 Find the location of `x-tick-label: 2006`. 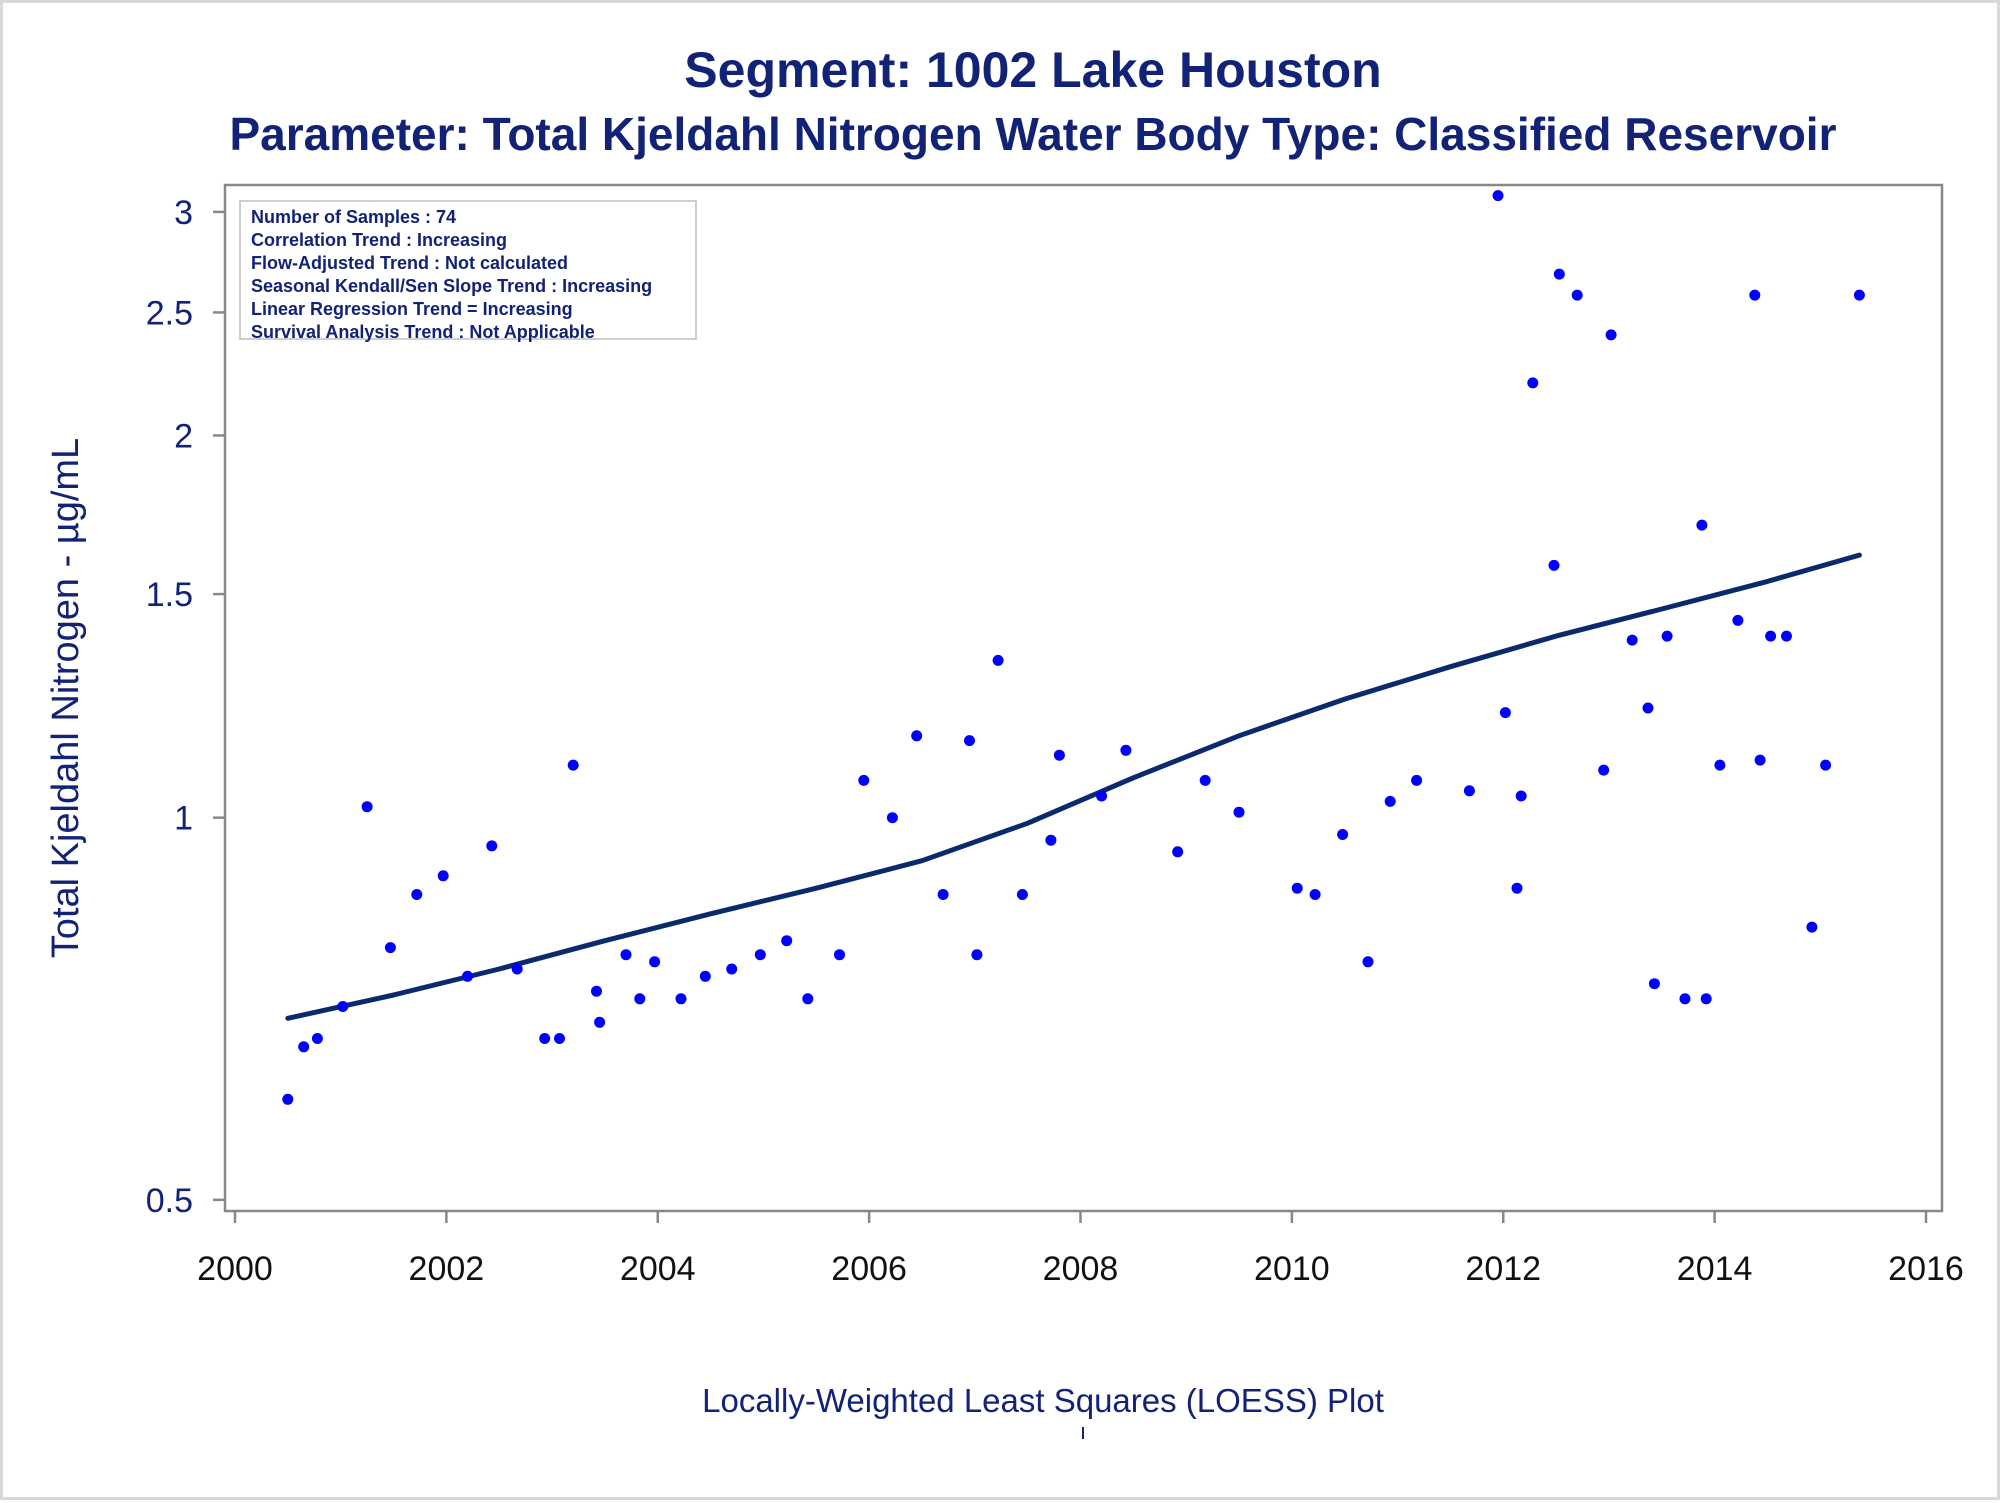

x-tick-label: 2006 is located at coordinates (869, 1269).